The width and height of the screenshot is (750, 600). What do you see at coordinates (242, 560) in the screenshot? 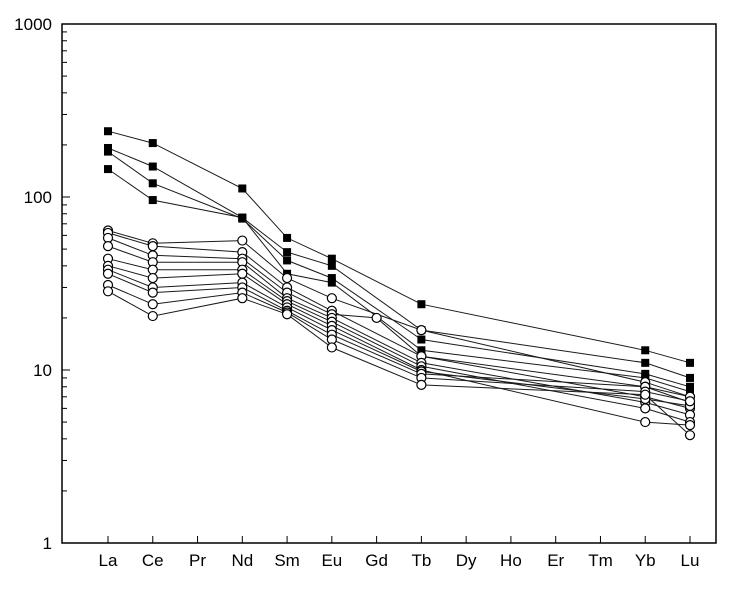
I see `x-tick-label: Nd` at bounding box center [242, 560].